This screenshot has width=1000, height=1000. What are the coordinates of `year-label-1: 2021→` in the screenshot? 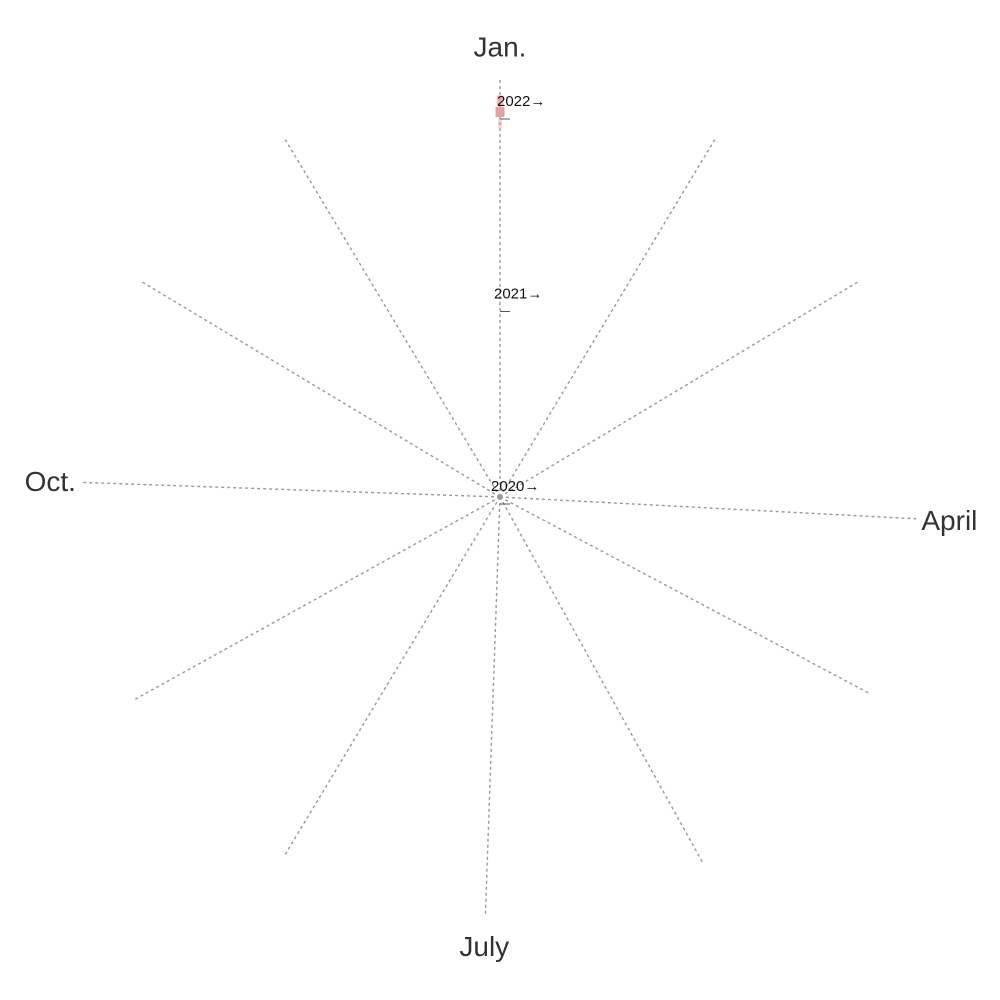 It's located at (518, 294).